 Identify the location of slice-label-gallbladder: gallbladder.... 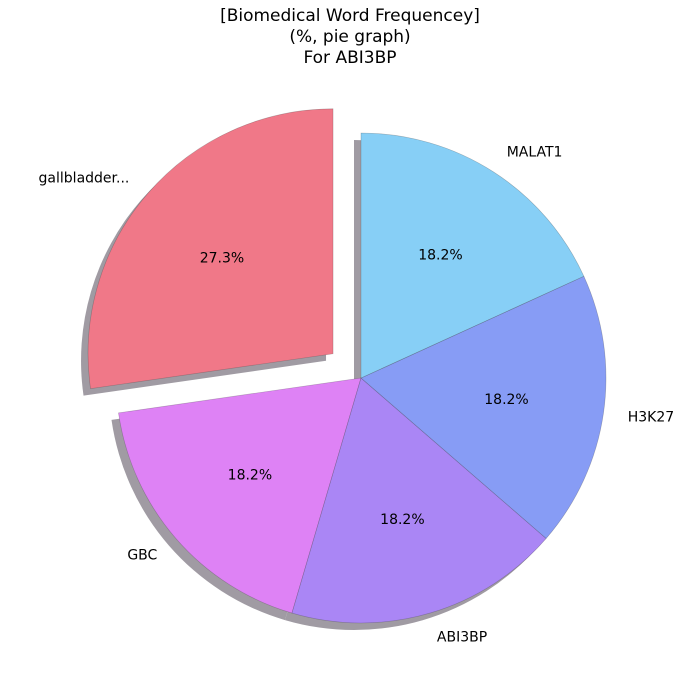
(84, 178).